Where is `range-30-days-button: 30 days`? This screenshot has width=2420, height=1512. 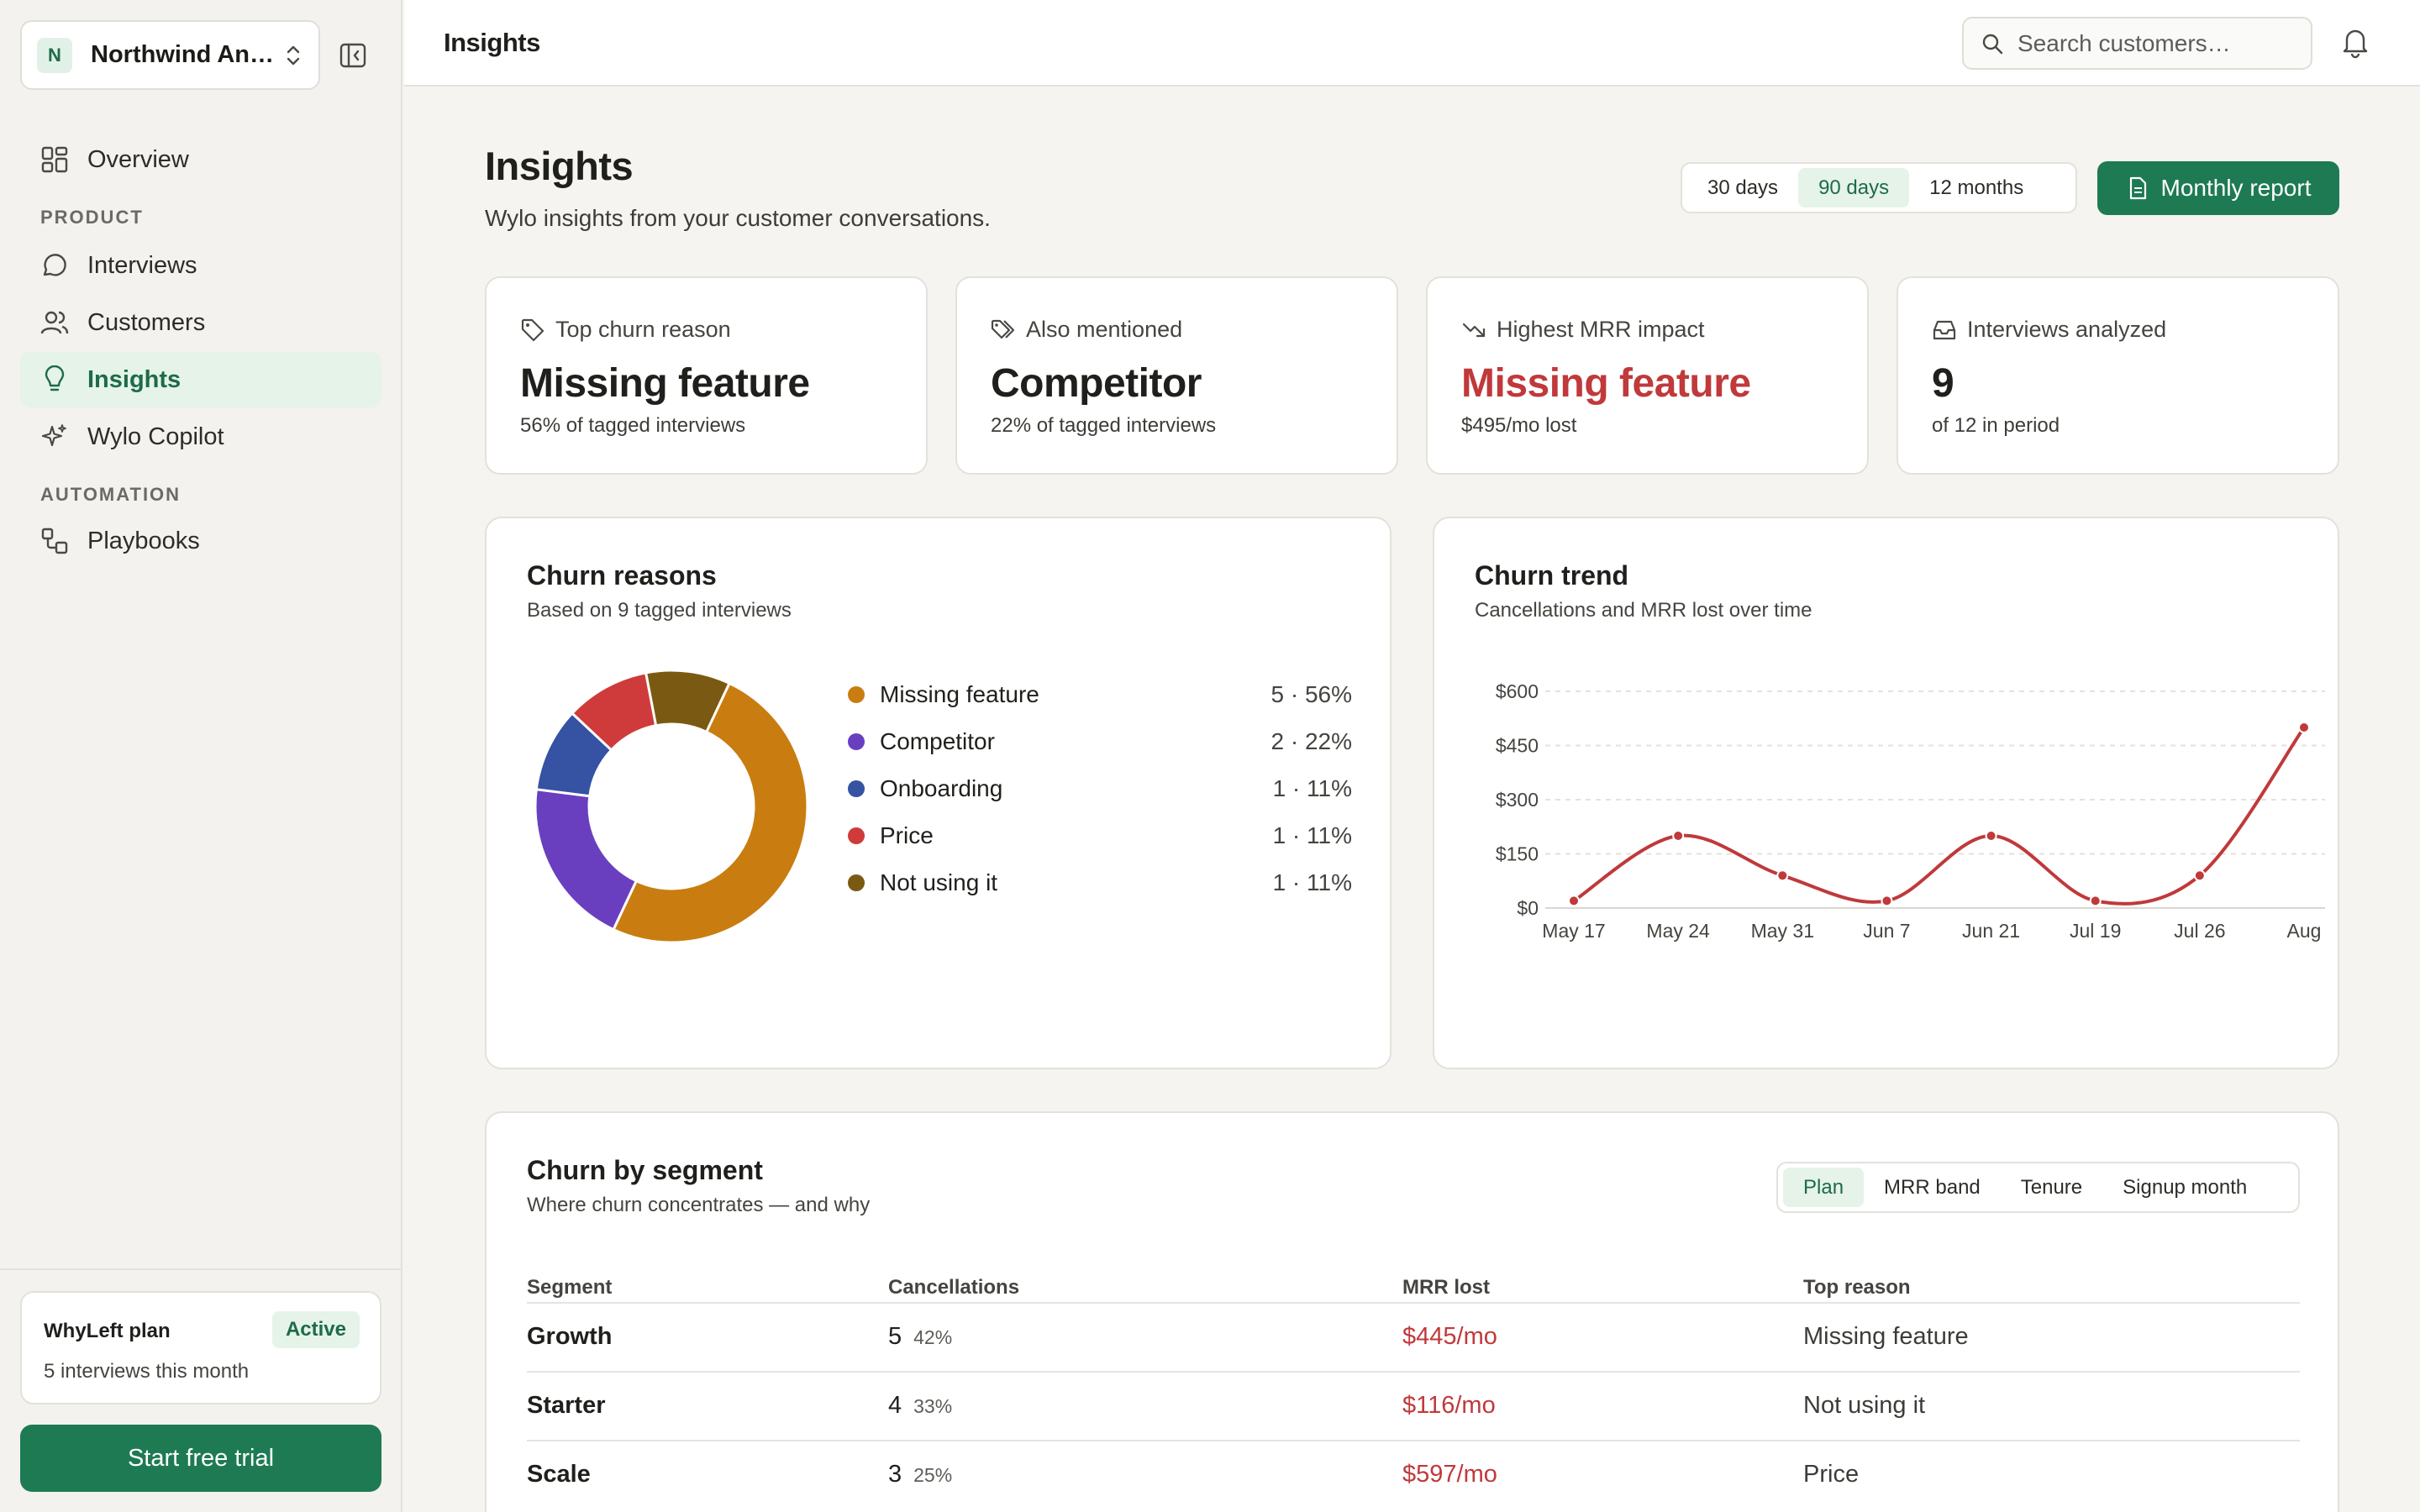 range-30-days-button: 30 days is located at coordinates (1743, 187).